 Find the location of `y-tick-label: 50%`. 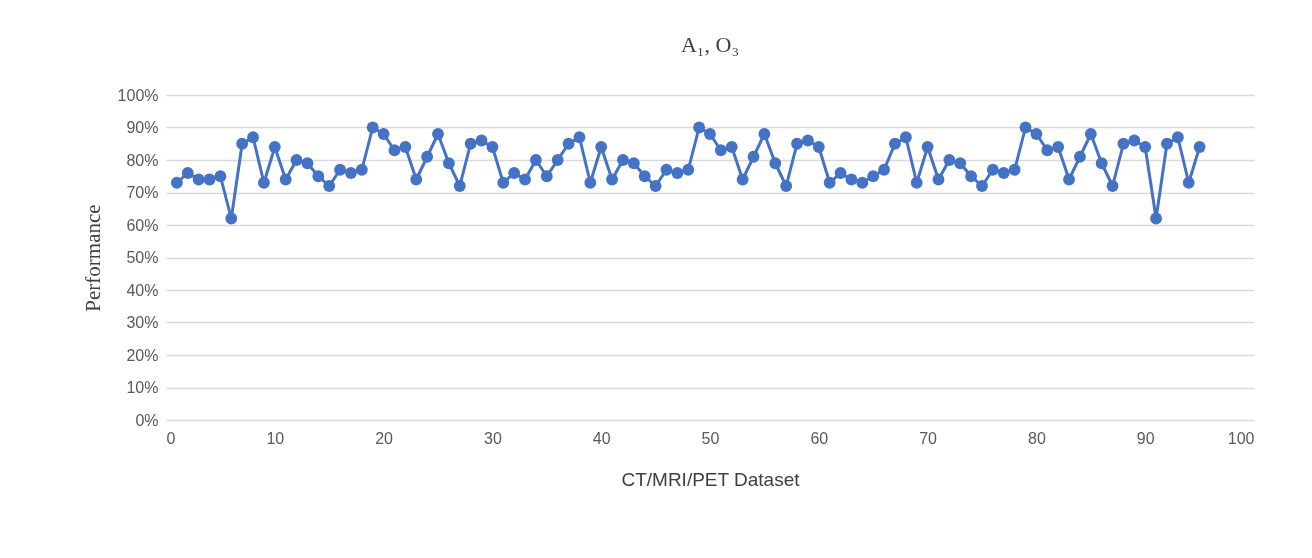

y-tick-label: 50% is located at coordinates (142, 257).